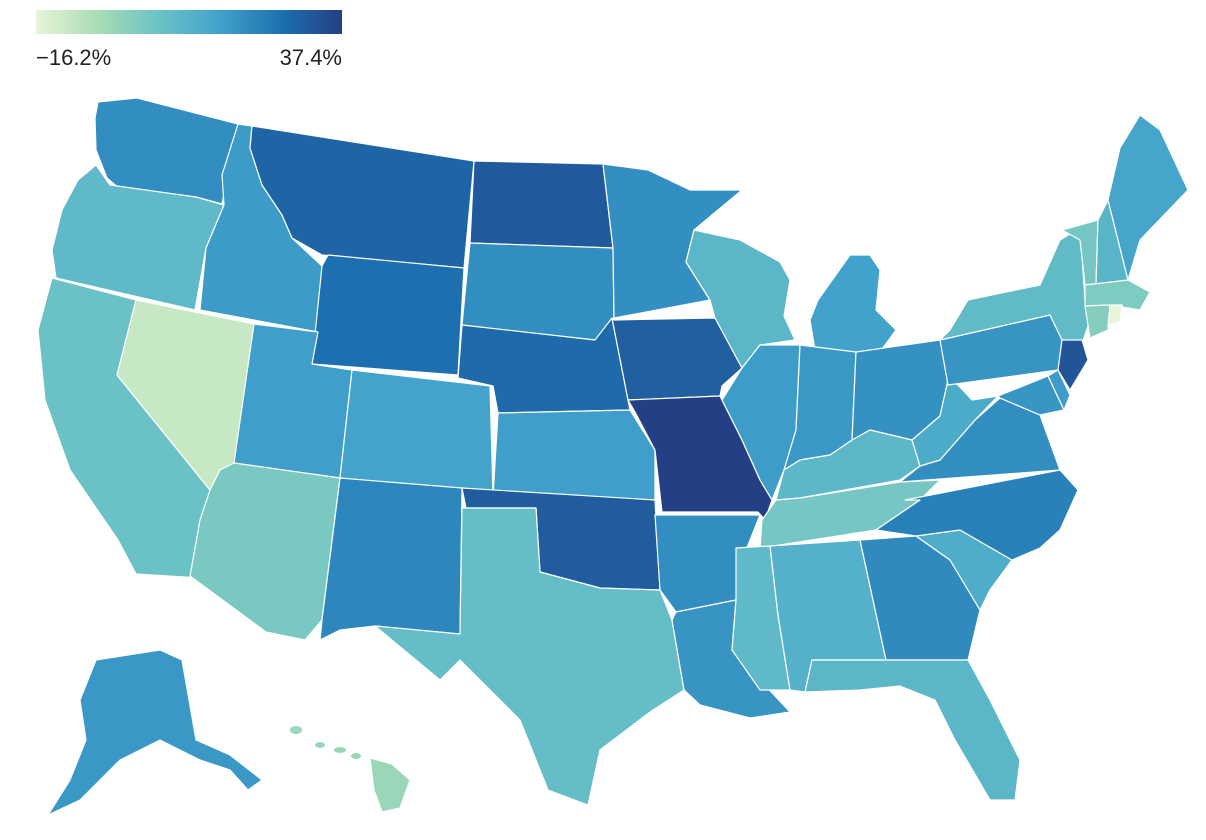 The height and width of the screenshot is (840, 1206). What do you see at coordinates (912, 730) in the screenshot?
I see `state-fl` at bounding box center [912, 730].